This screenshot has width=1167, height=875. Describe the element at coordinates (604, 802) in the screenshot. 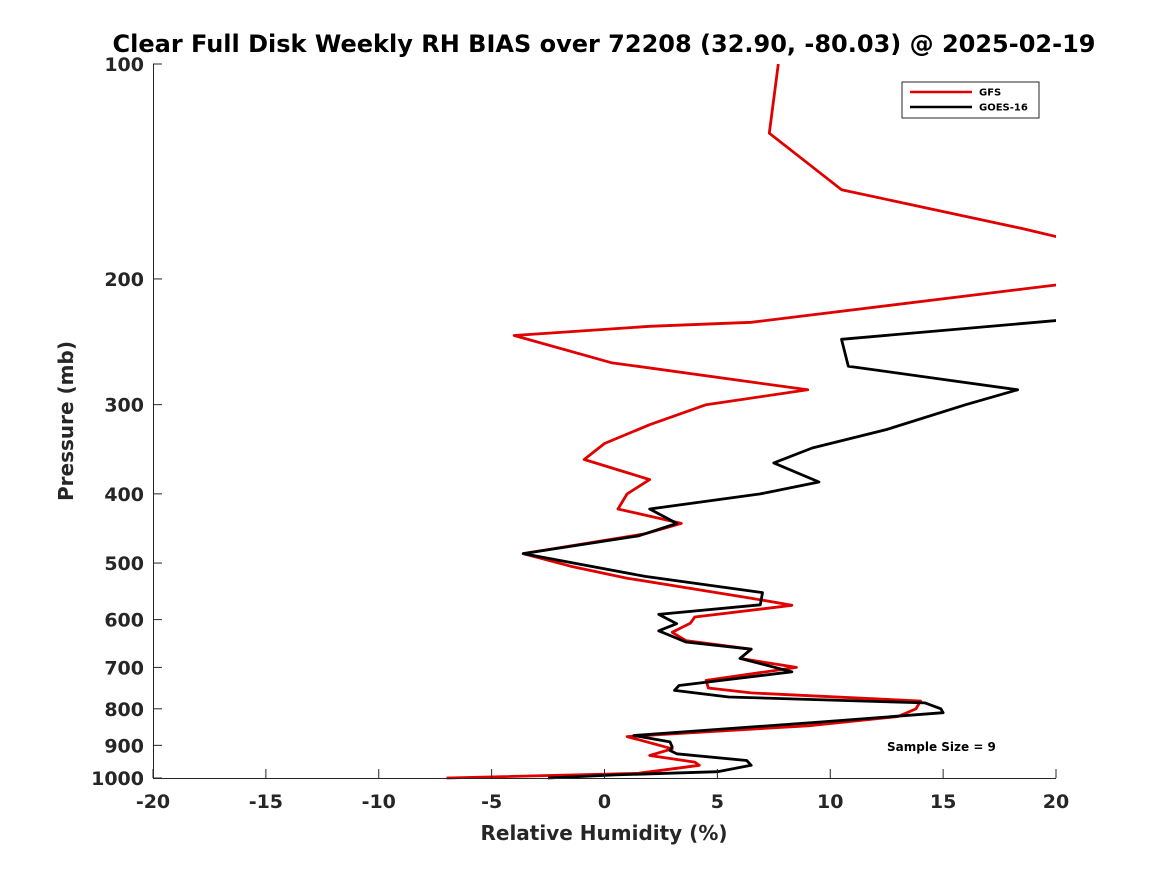

I see `x-tick-label: 0` at that location.